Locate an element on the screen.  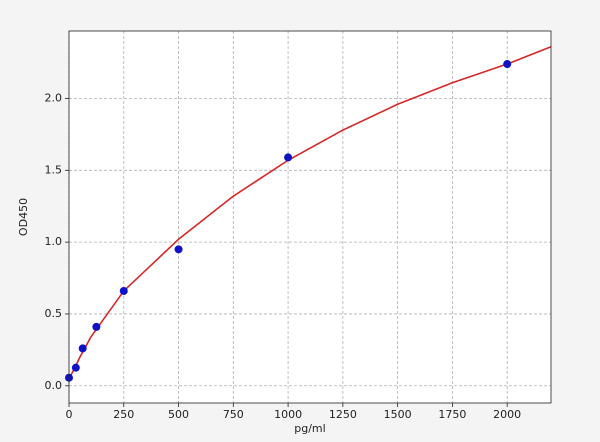
y-axis-title: OD450 is located at coordinates (23, 217).